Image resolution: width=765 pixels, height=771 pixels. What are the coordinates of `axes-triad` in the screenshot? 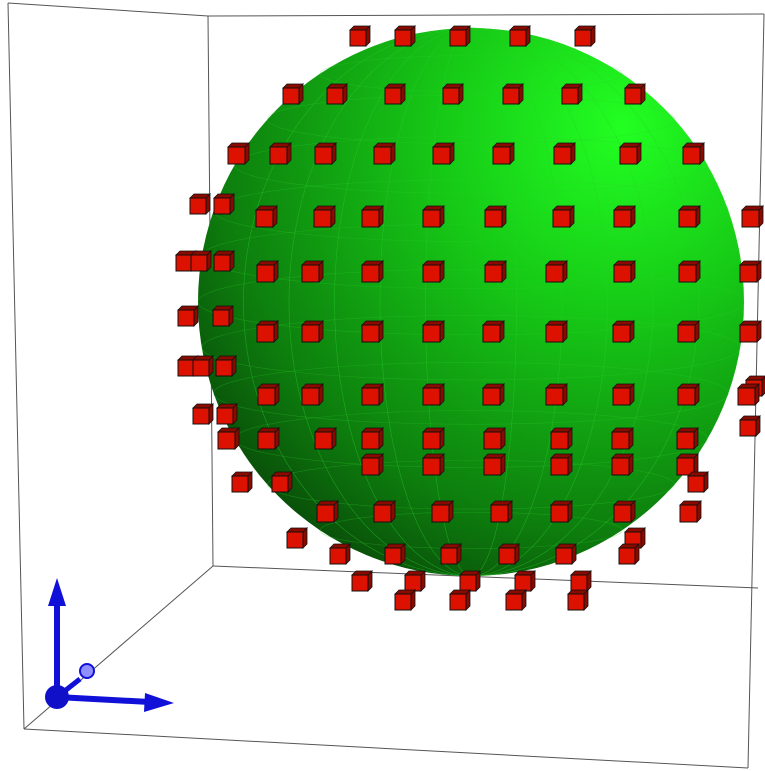 It's located at (109, 645).